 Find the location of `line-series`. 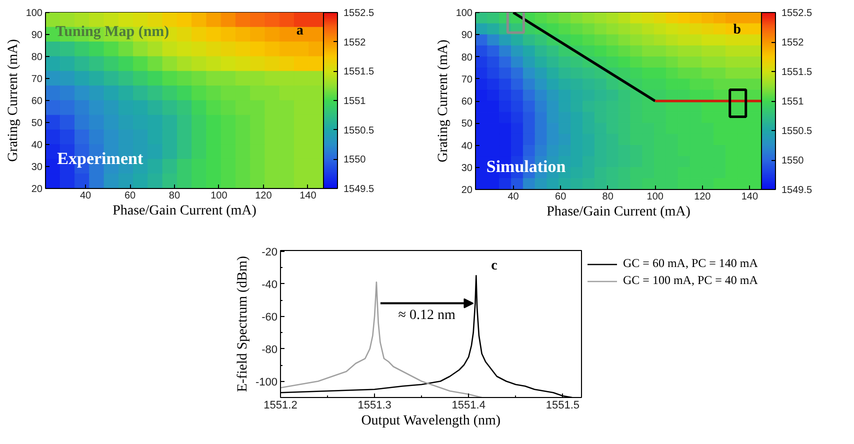

line-series is located at coordinates (381, 340).